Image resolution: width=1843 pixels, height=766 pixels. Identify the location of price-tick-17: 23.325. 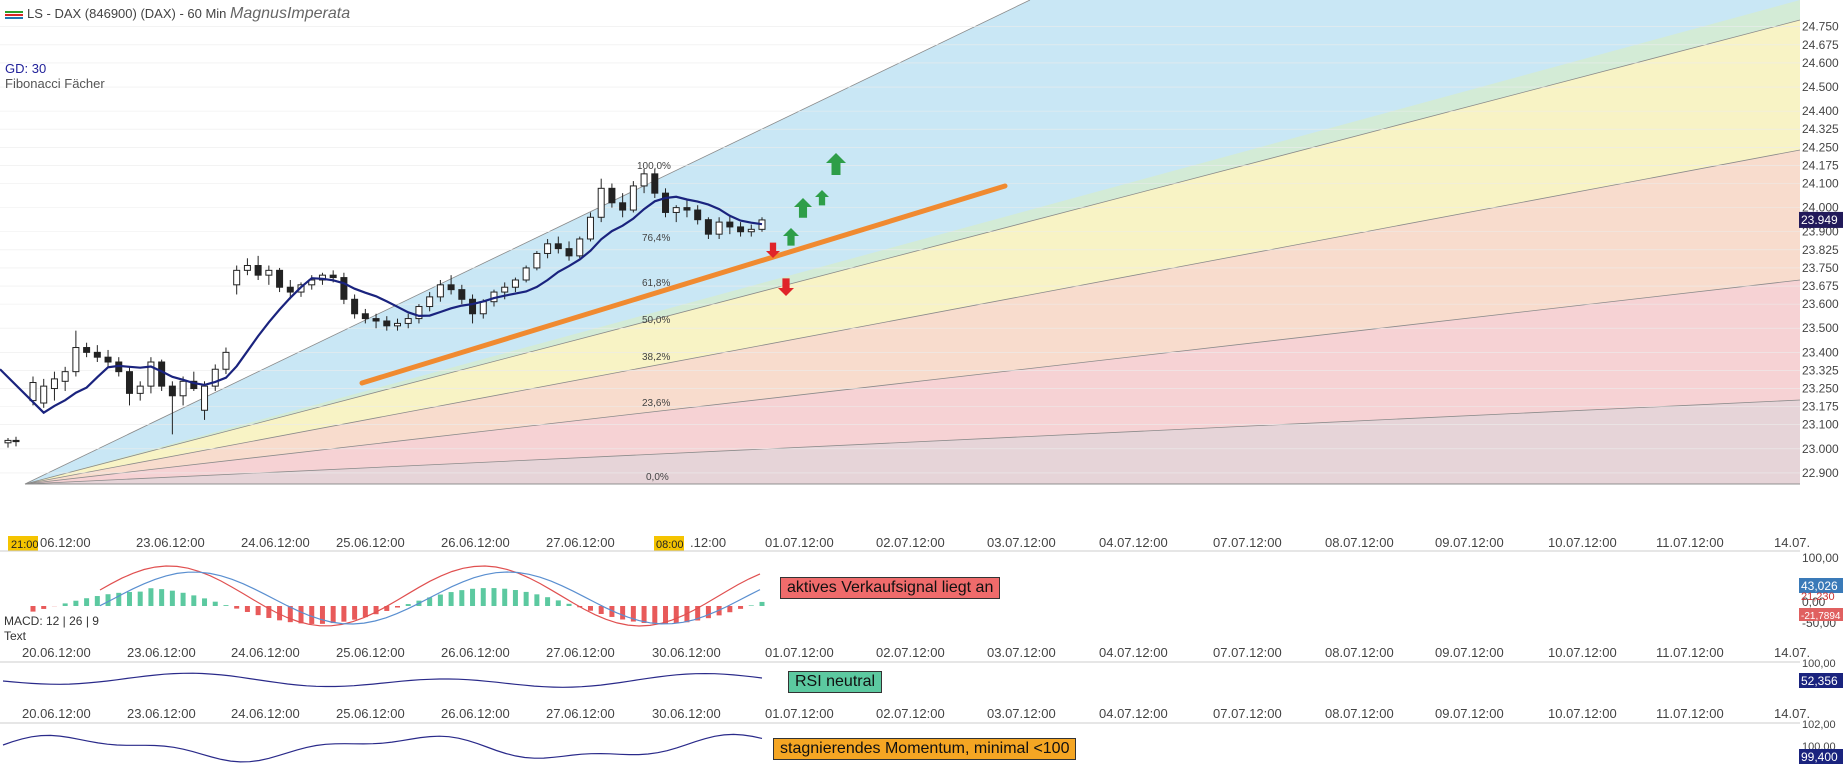
(1820, 370).